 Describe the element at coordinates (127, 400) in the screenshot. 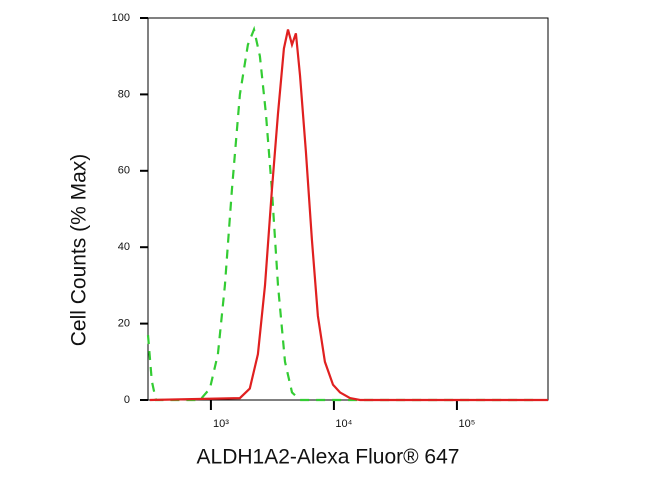

I see `y-tick-label: 0` at that location.